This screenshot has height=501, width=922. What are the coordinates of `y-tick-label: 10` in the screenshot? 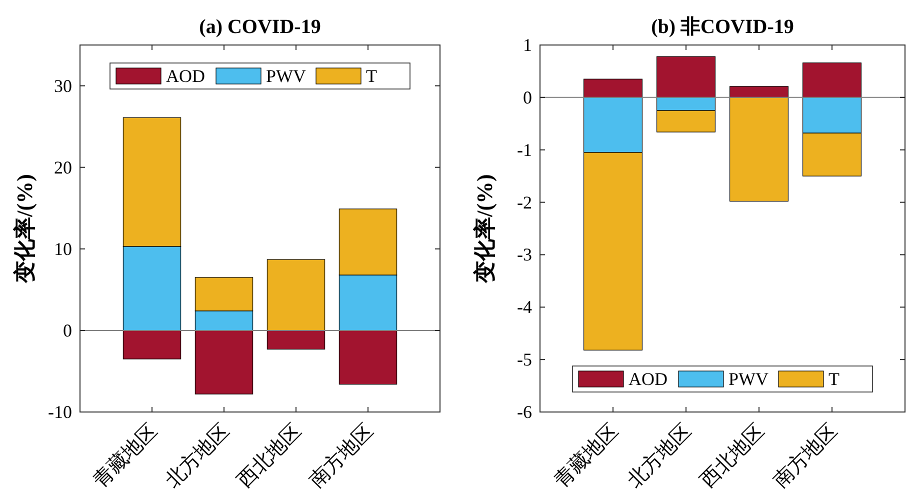 It's located at (63, 248).